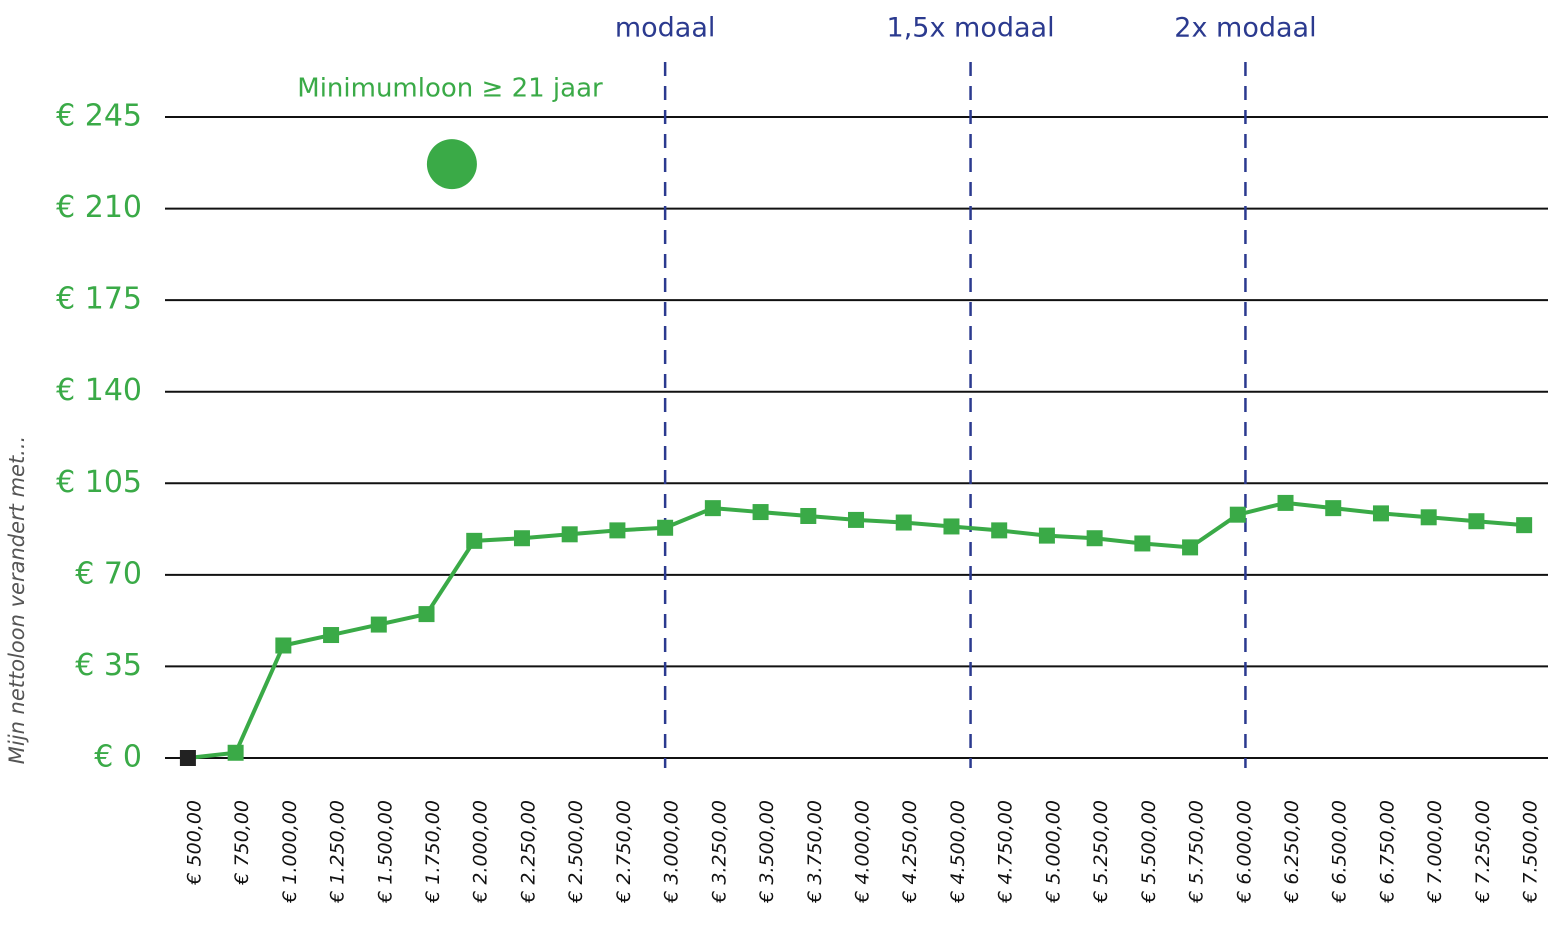  What do you see at coordinates (290, 852) in the screenshot?
I see `x-tick-label: € 1.000,00` at bounding box center [290, 852].